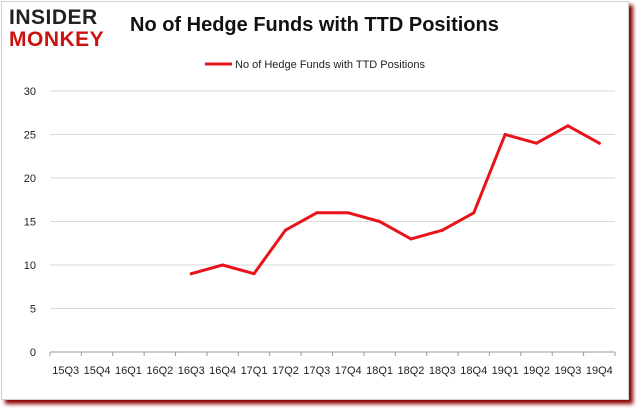 This screenshot has height=408, width=637. Describe the element at coordinates (316, 371) in the screenshot. I see `x-tick-label: 17Q3` at that location.